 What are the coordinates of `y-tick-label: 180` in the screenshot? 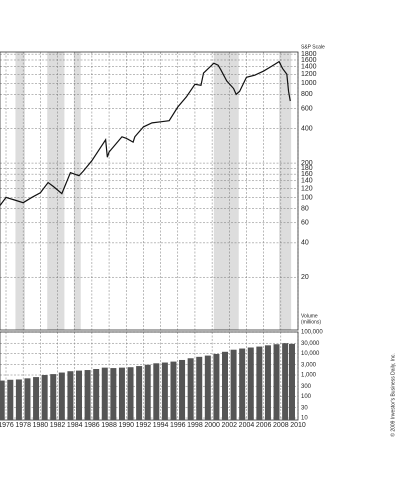 It's located at (307, 168).